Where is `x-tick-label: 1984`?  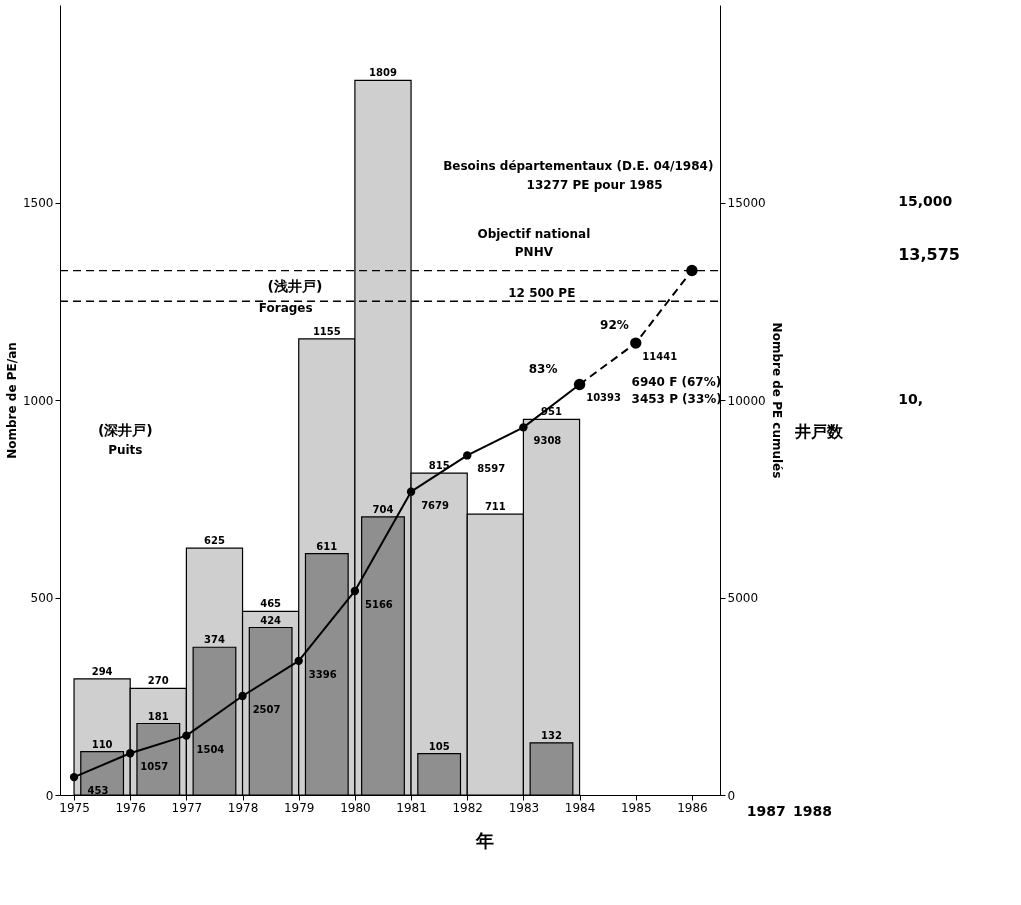 x-tick-label: 1984 is located at coordinates (580, 807).